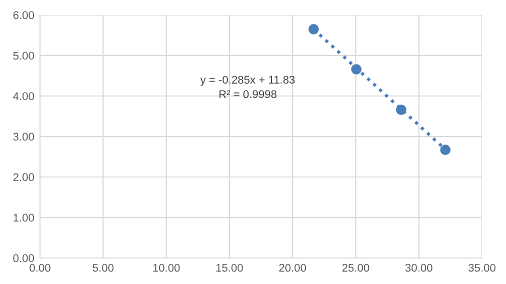 Image resolution: width=506 pixels, height=284 pixels. I want to click on x-tick-label: 15.00, so click(229, 268).